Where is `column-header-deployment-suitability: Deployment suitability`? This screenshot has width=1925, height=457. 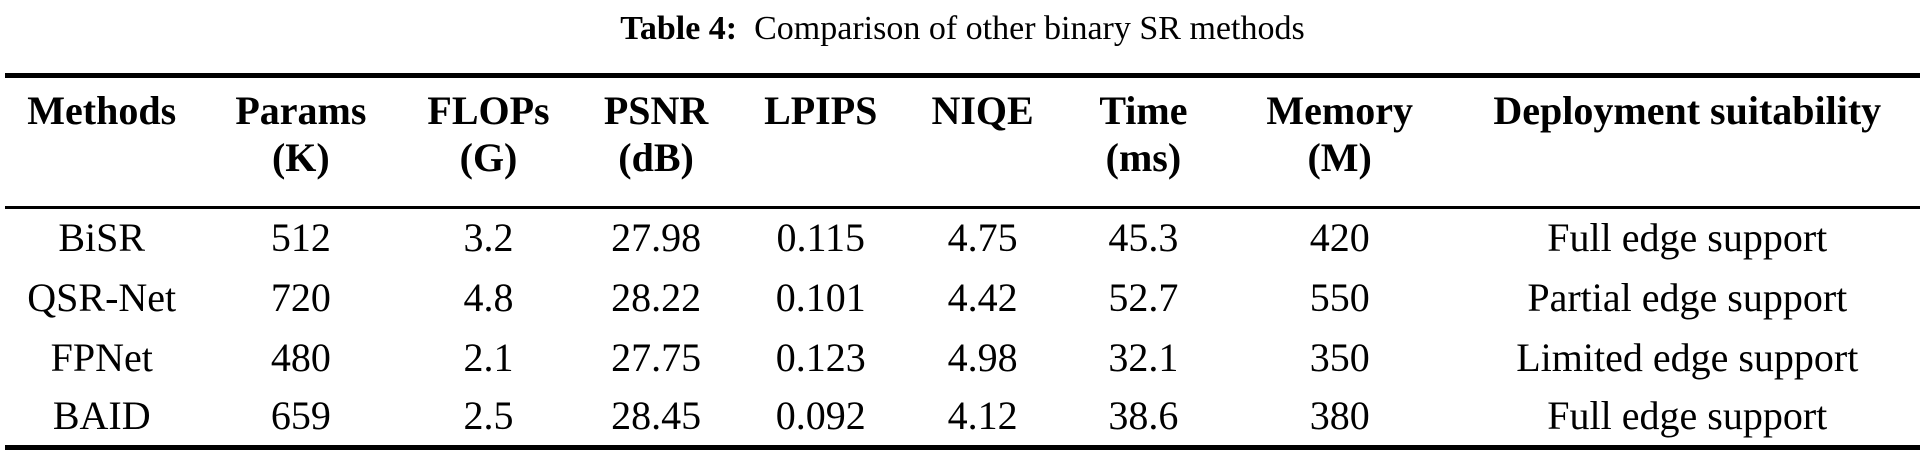
column-header-deployment-suitability: Deployment suitability is located at coordinates (1687, 142).